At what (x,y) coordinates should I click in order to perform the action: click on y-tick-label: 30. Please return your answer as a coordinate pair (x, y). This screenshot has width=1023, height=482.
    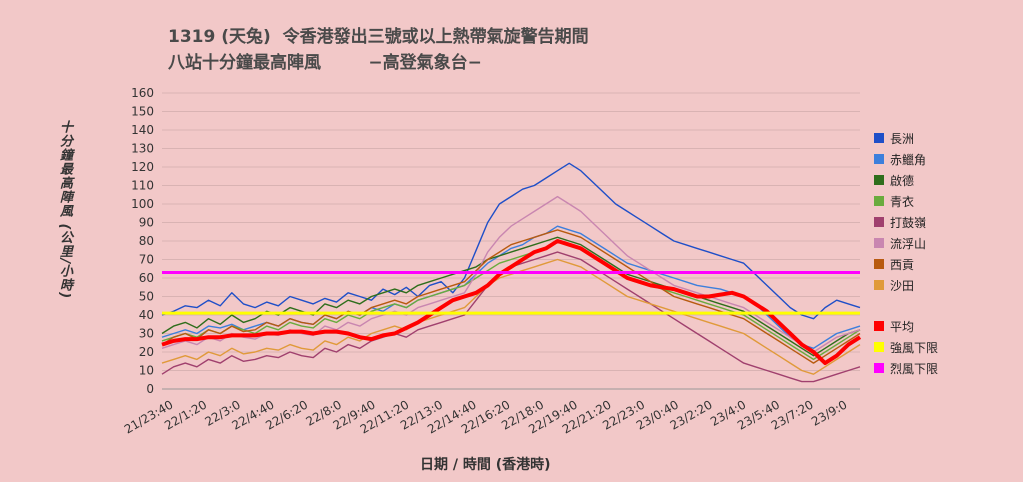
    Looking at the image, I should click on (146, 334).